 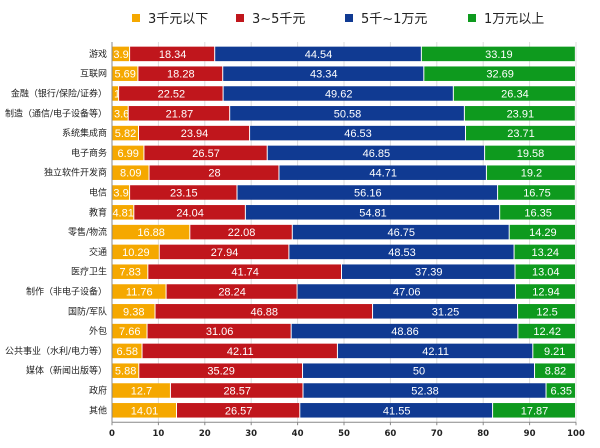 I want to click on x-tick-label: 10, so click(x=158, y=434).